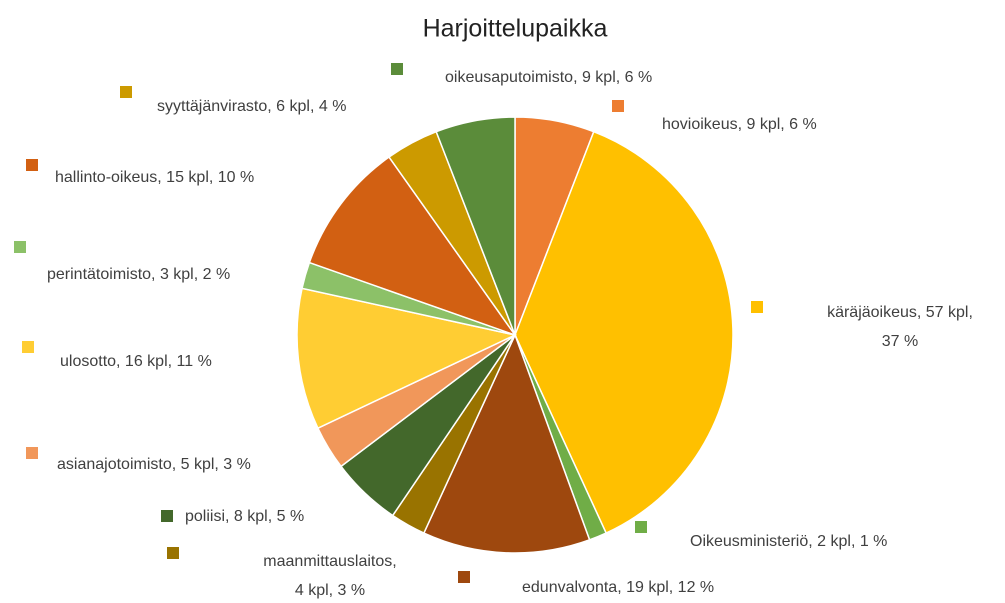  What do you see at coordinates (548, 77) in the screenshot?
I see `data-label: oikeusaputoimisto, 9 kpl, 6 %` at bounding box center [548, 77].